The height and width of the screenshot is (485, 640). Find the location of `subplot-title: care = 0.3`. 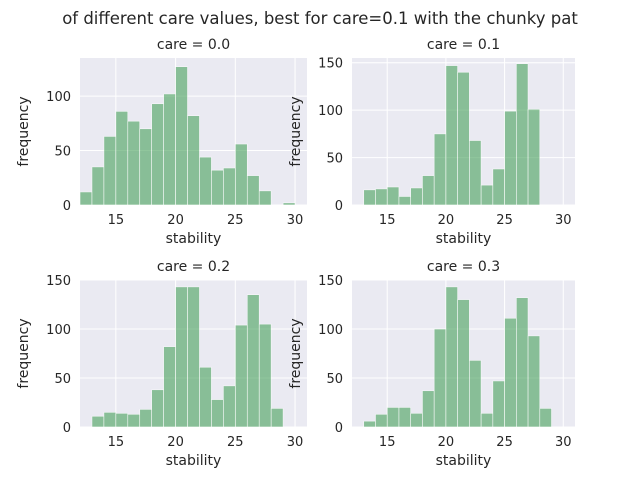

subplot-title: care = 0.3 is located at coordinates (463, 267).